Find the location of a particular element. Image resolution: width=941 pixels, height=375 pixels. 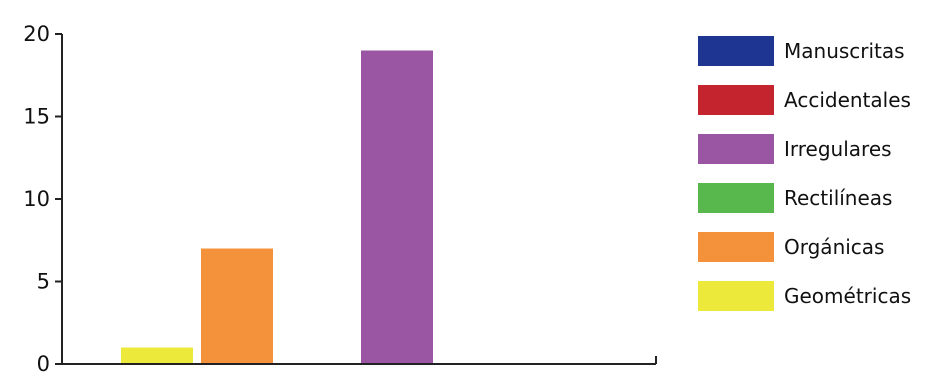

legend-label-1: Accidentales is located at coordinates (847, 100).